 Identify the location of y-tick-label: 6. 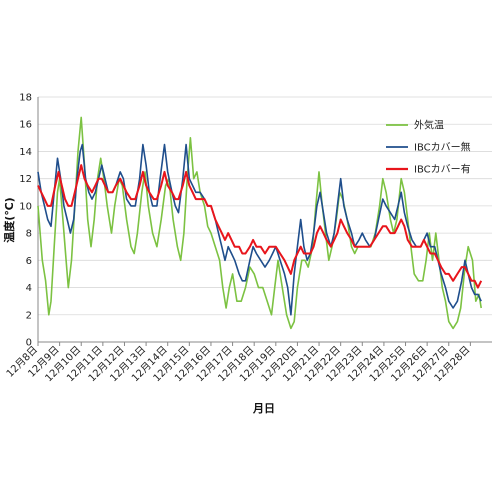
(29, 261).